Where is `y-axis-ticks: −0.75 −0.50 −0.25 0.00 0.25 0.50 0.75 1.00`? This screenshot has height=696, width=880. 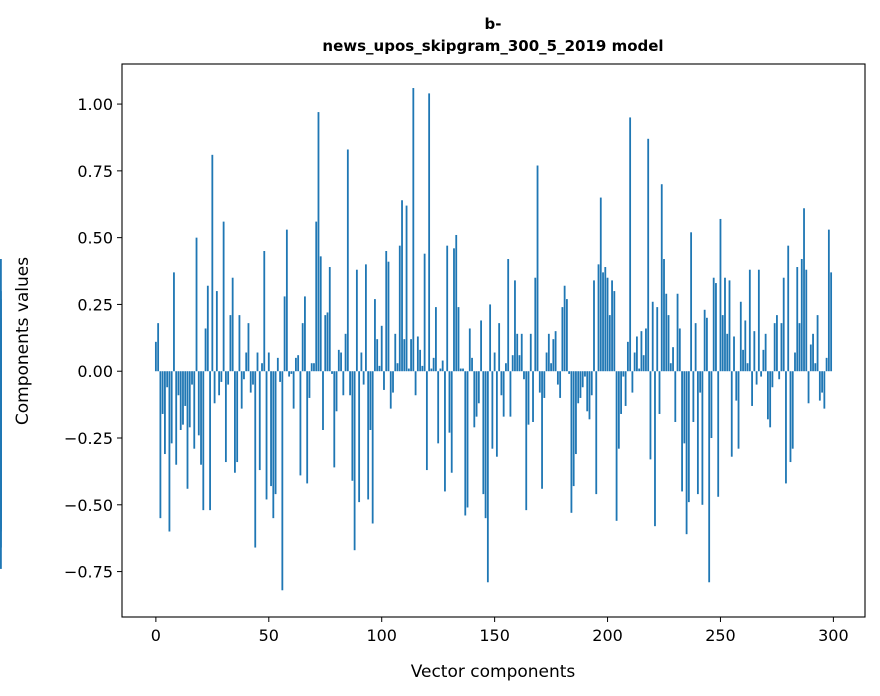
y-axis-ticks: −0.75 −0.50 −0.25 0.00 0.25 0.50 0.75 1.00 is located at coordinates (93, 338).